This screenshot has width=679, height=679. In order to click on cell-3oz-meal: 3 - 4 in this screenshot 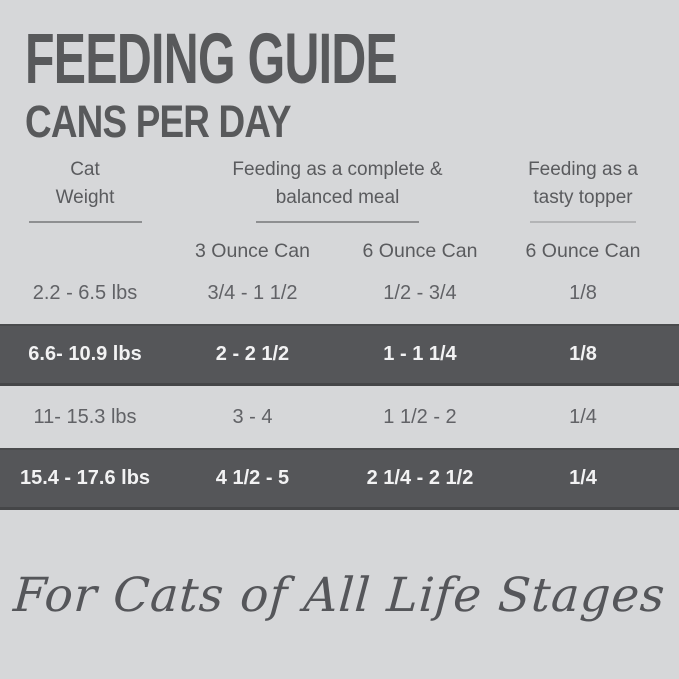, I will do `click(252, 416)`.